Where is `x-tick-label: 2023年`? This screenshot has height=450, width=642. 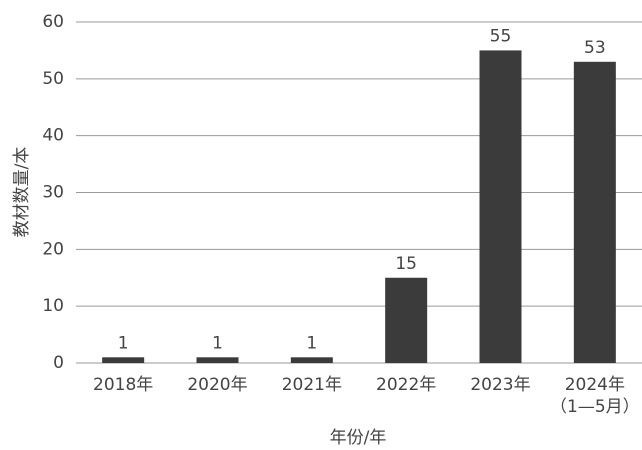
x-tick-label: 2023年 is located at coordinates (500, 385).